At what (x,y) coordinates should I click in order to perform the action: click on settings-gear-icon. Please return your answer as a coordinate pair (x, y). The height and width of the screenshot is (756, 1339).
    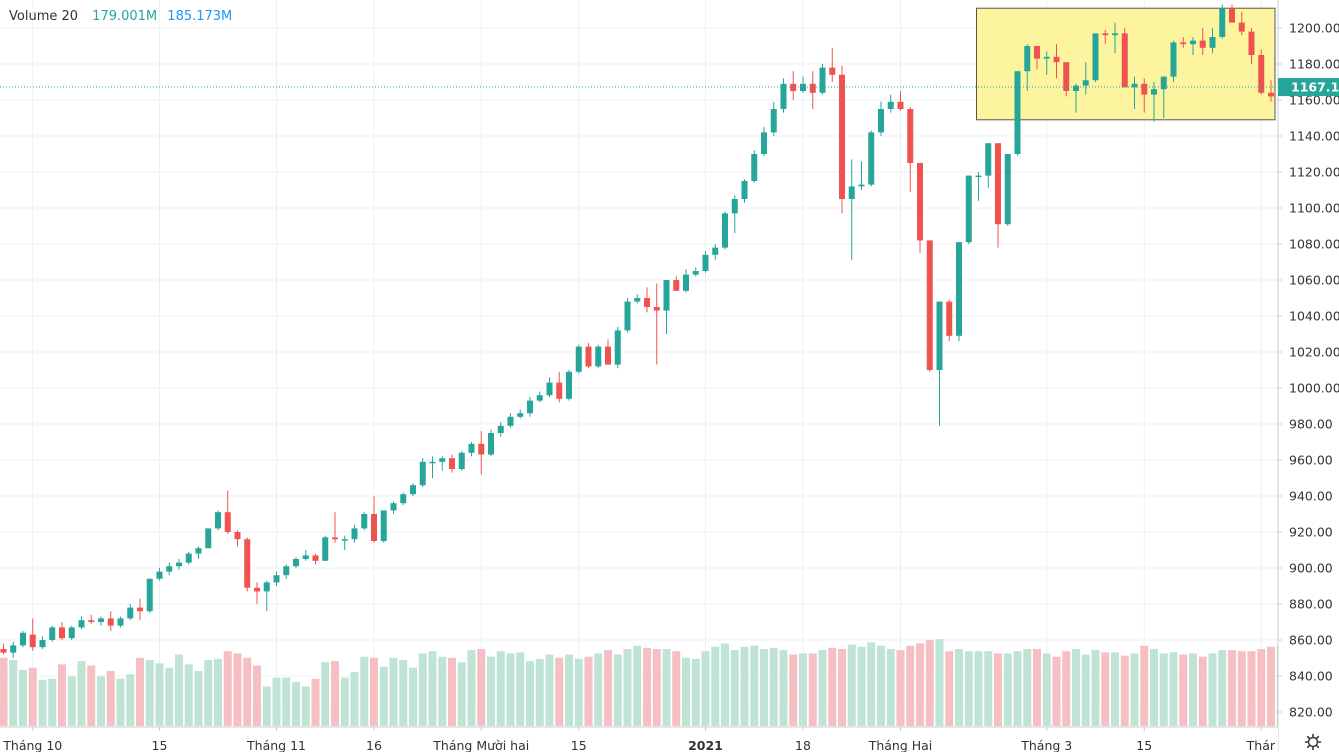
    Looking at the image, I should click on (1313, 742).